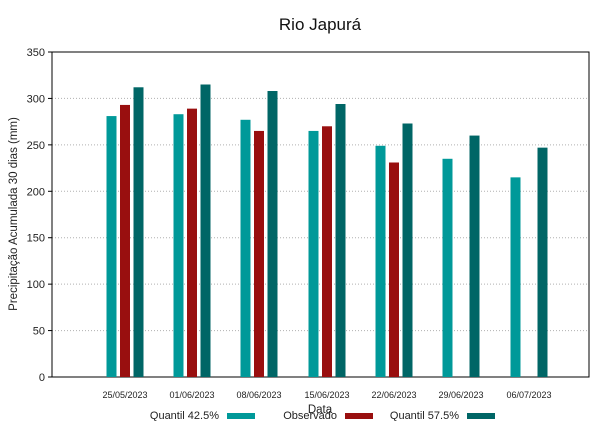 The height and width of the screenshot is (421, 590). What do you see at coordinates (36, 239) in the screenshot?
I see `y-tick-label: 150` at bounding box center [36, 239].